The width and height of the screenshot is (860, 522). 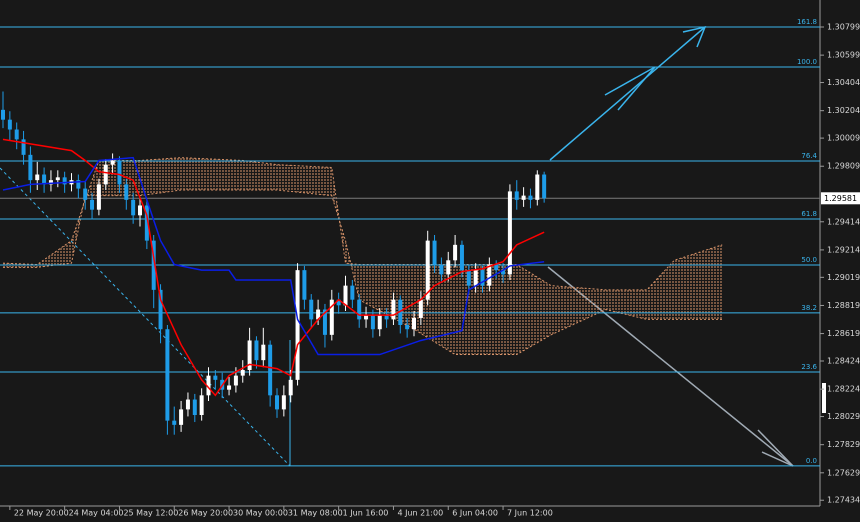 I want to click on y-tick-label: 1.29414, so click(x=843, y=221).